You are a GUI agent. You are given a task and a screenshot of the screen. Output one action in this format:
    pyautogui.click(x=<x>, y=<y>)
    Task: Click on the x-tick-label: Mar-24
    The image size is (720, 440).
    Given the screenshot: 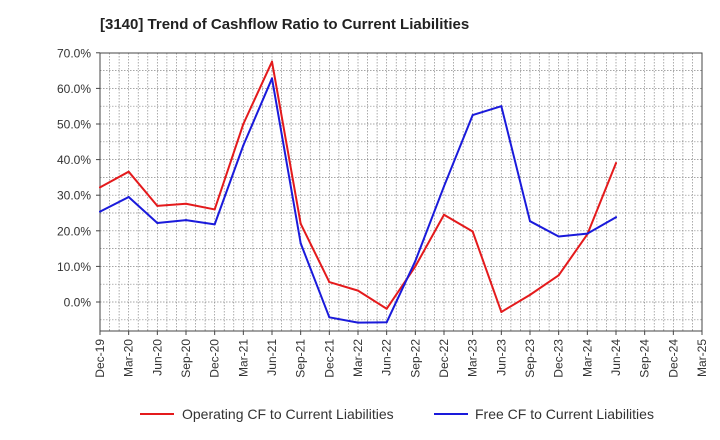 What is the action you would take?
    pyautogui.click(x=587, y=358)
    